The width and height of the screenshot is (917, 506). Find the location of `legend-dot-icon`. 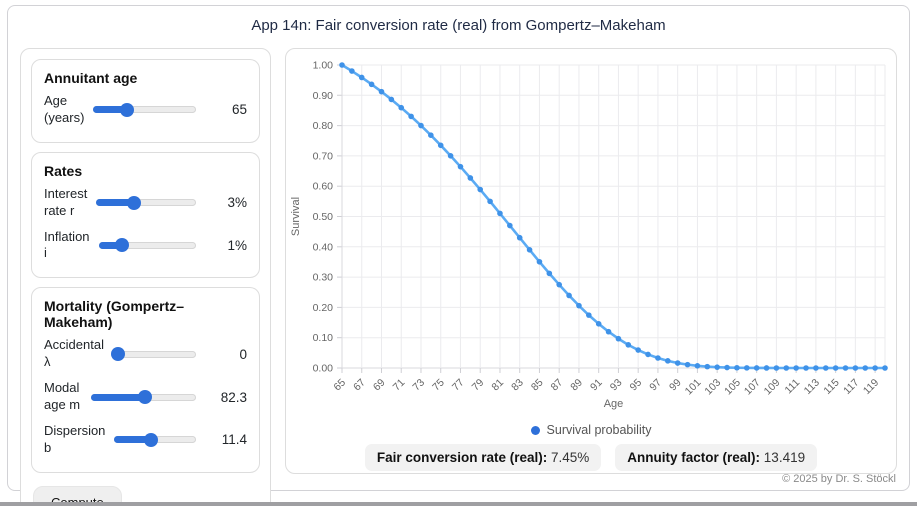

legend-dot-icon is located at coordinates (535, 430).